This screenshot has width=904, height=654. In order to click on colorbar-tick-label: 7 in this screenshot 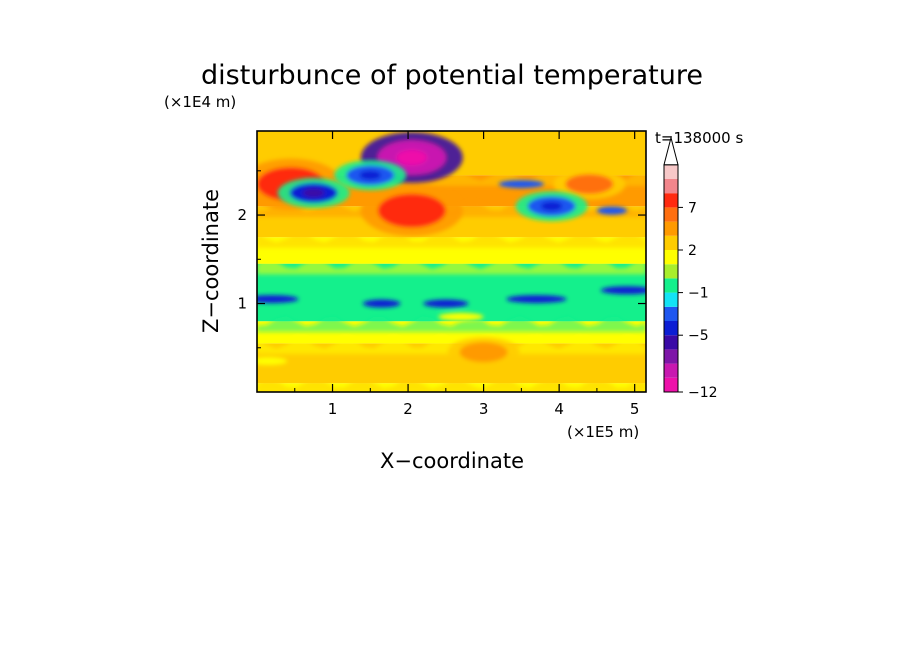, I will do `click(692, 208)`.